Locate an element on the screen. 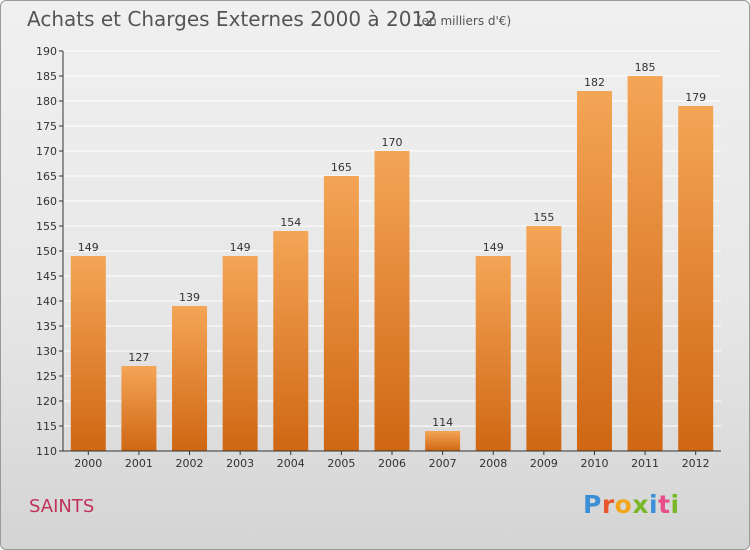 The height and width of the screenshot is (550, 750). y-tick-label: 140 is located at coordinates (46, 301).